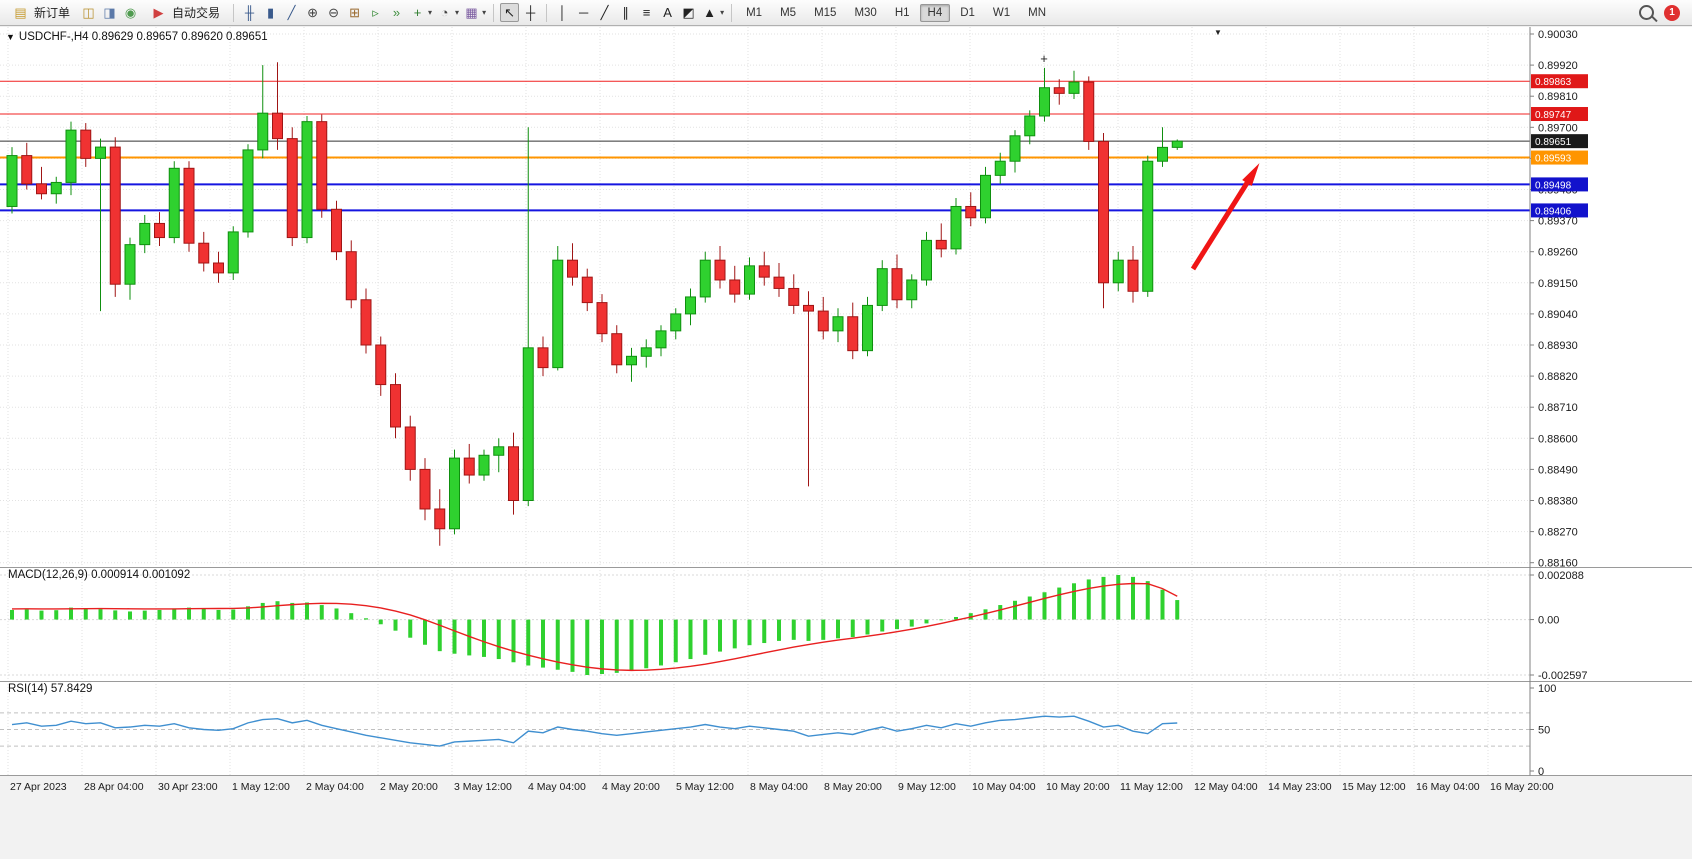  I want to click on fibonacci-icon: ≡, so click(646, 12).